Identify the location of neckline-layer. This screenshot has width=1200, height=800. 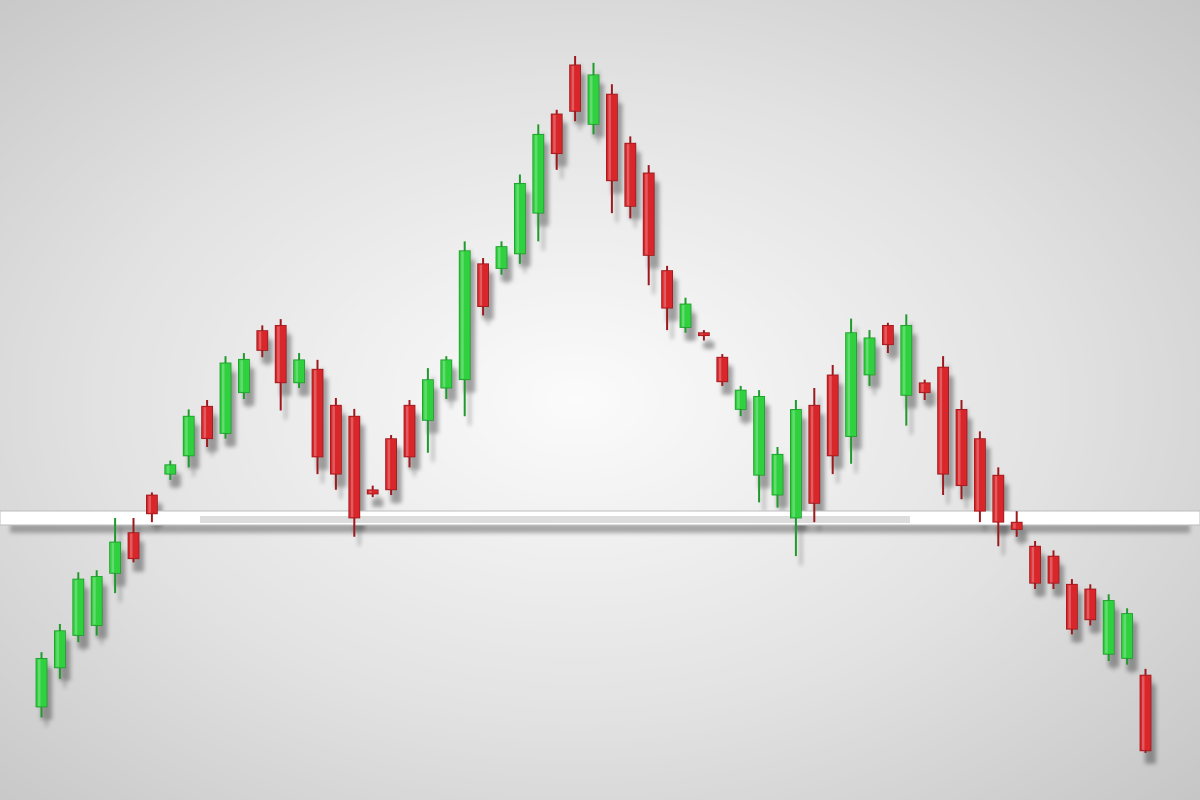
(600, 518).